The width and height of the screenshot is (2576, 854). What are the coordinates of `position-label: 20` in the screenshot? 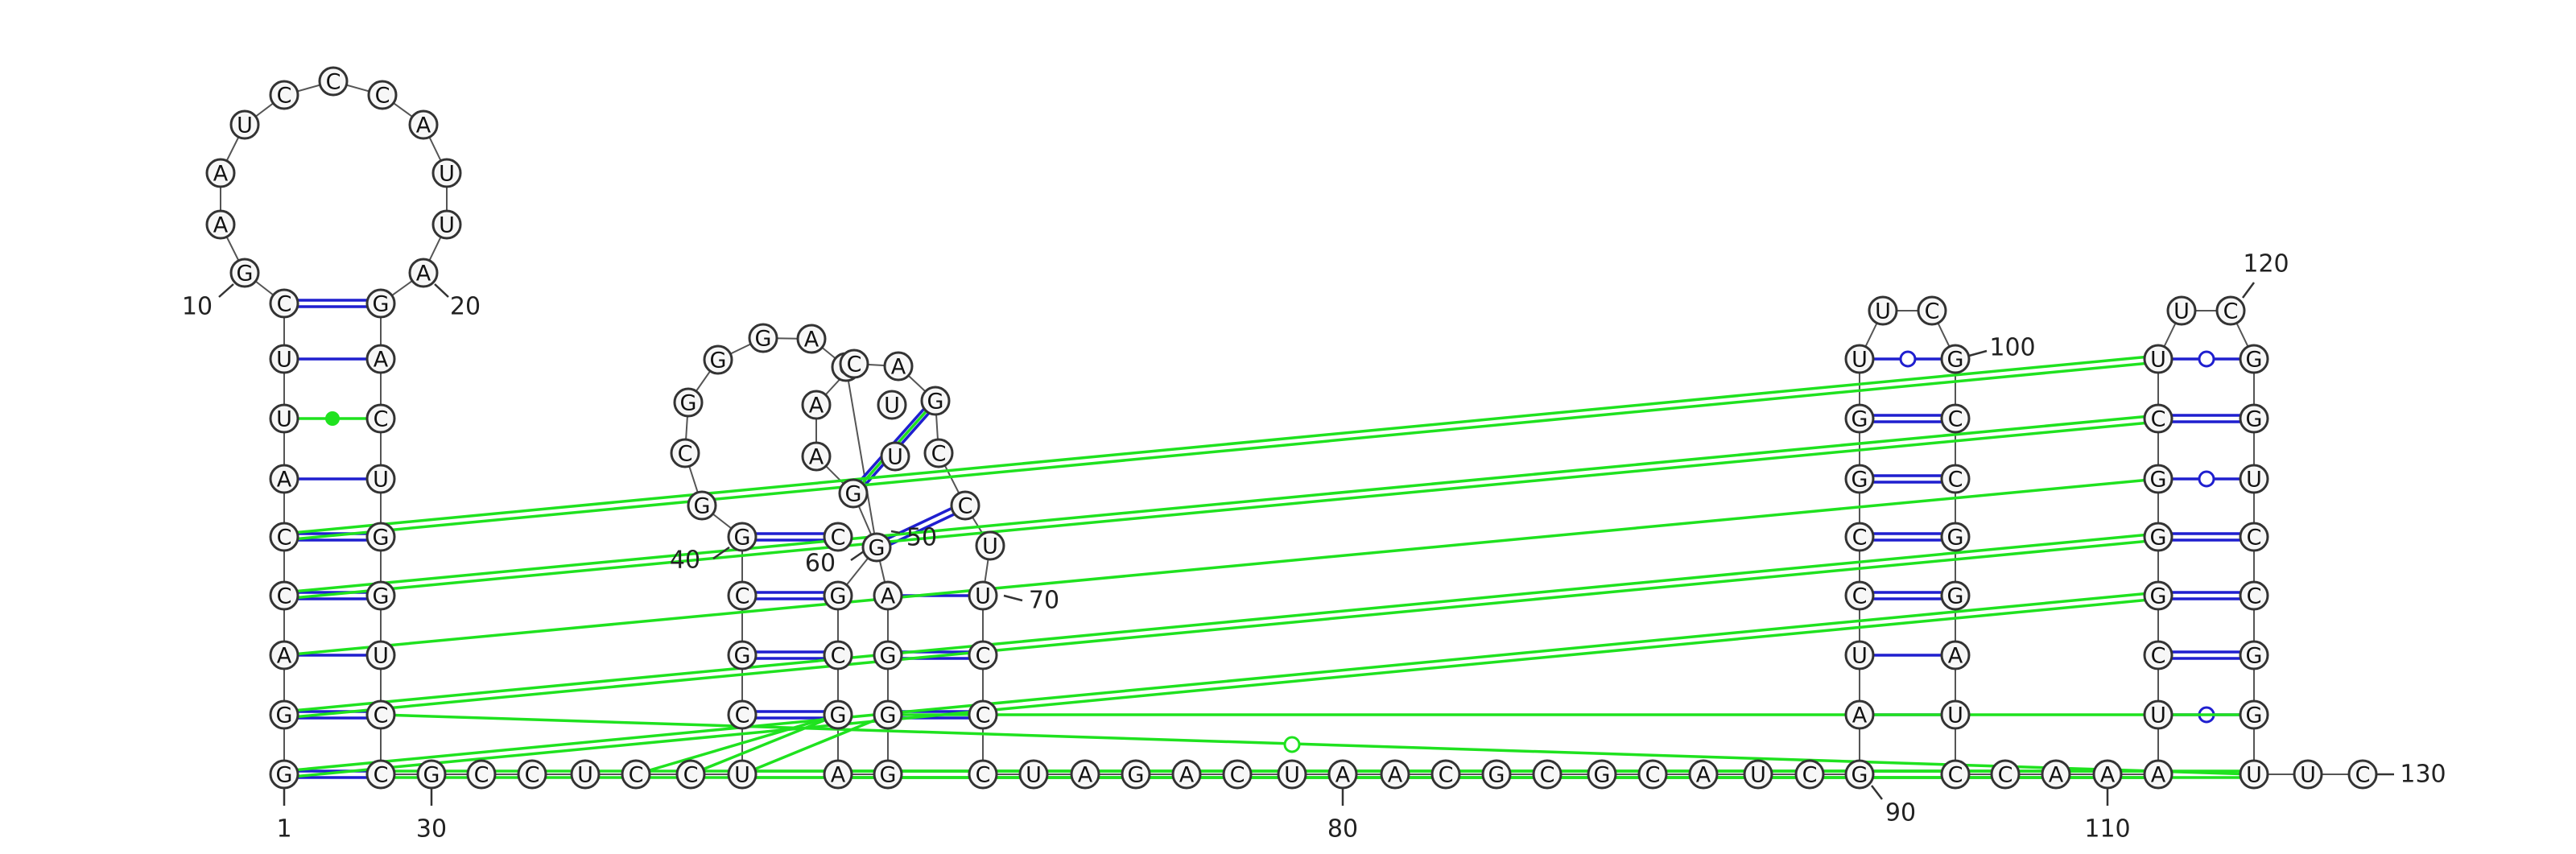 It's located at (465, 307).